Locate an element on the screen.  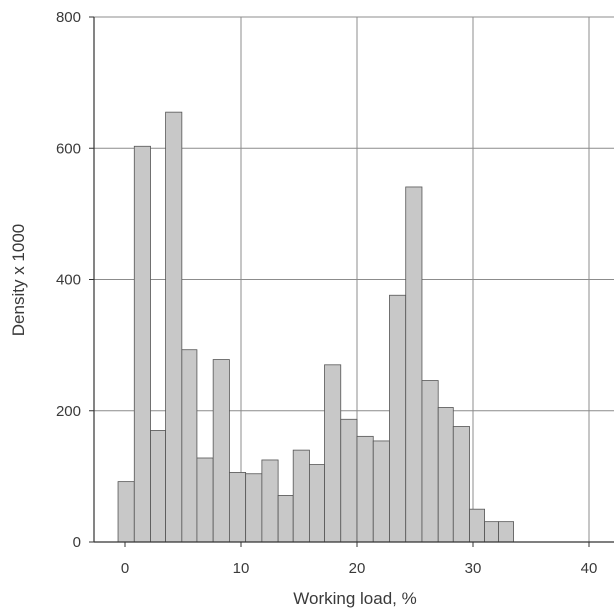
x-axis-label: Working load, % is located at coordinates (354, 598).